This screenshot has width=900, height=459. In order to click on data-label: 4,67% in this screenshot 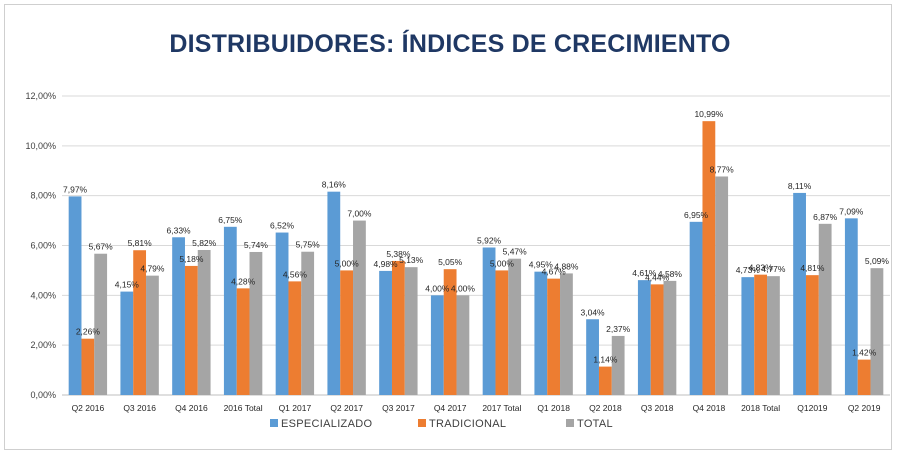, I will do `click(554, 272)`.